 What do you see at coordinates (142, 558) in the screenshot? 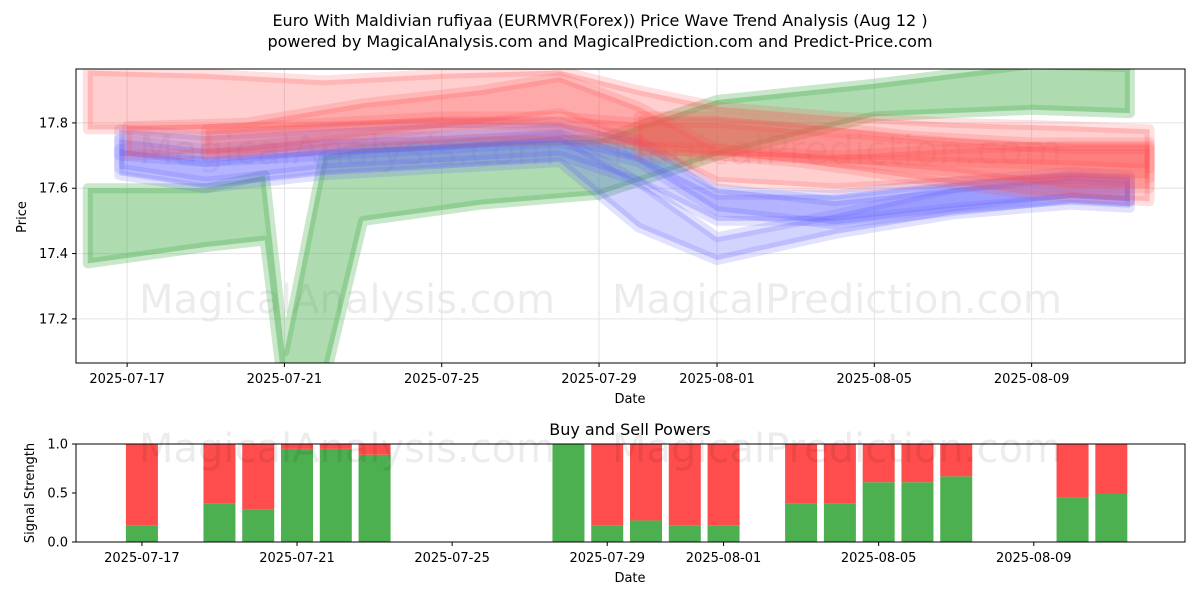
I see `signal-xtick-label-0: 2025-07-17` at bounding box center [142, 558].